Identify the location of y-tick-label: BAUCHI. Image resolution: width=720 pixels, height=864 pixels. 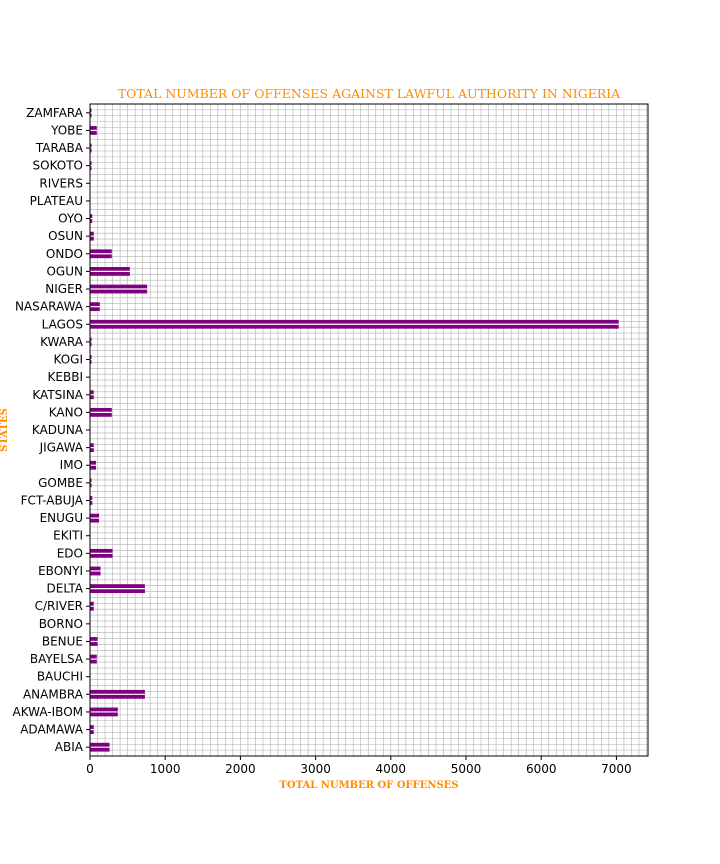
(60, 677).